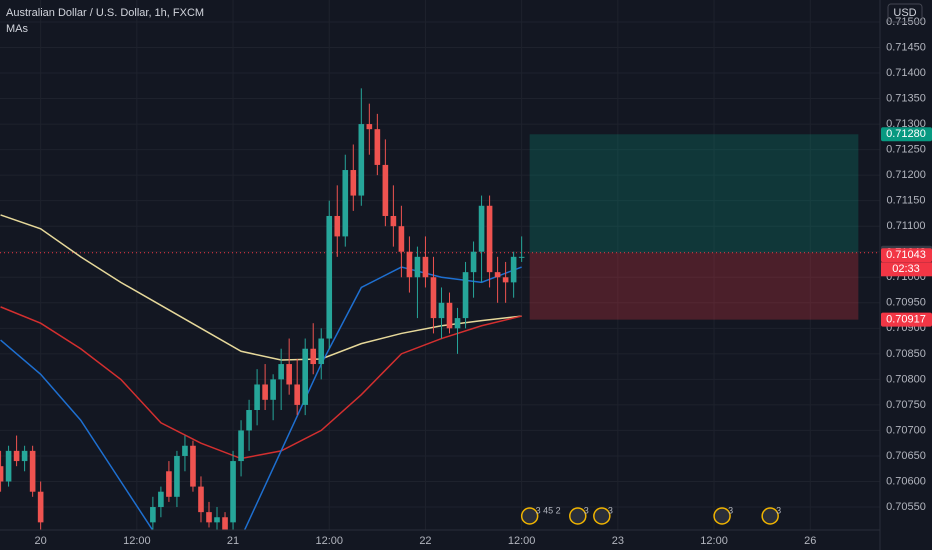 Image resolution: width=932 pixels, height=550 pixels. I want to click on y-tick-label: 0.70750, so click(906, 405).